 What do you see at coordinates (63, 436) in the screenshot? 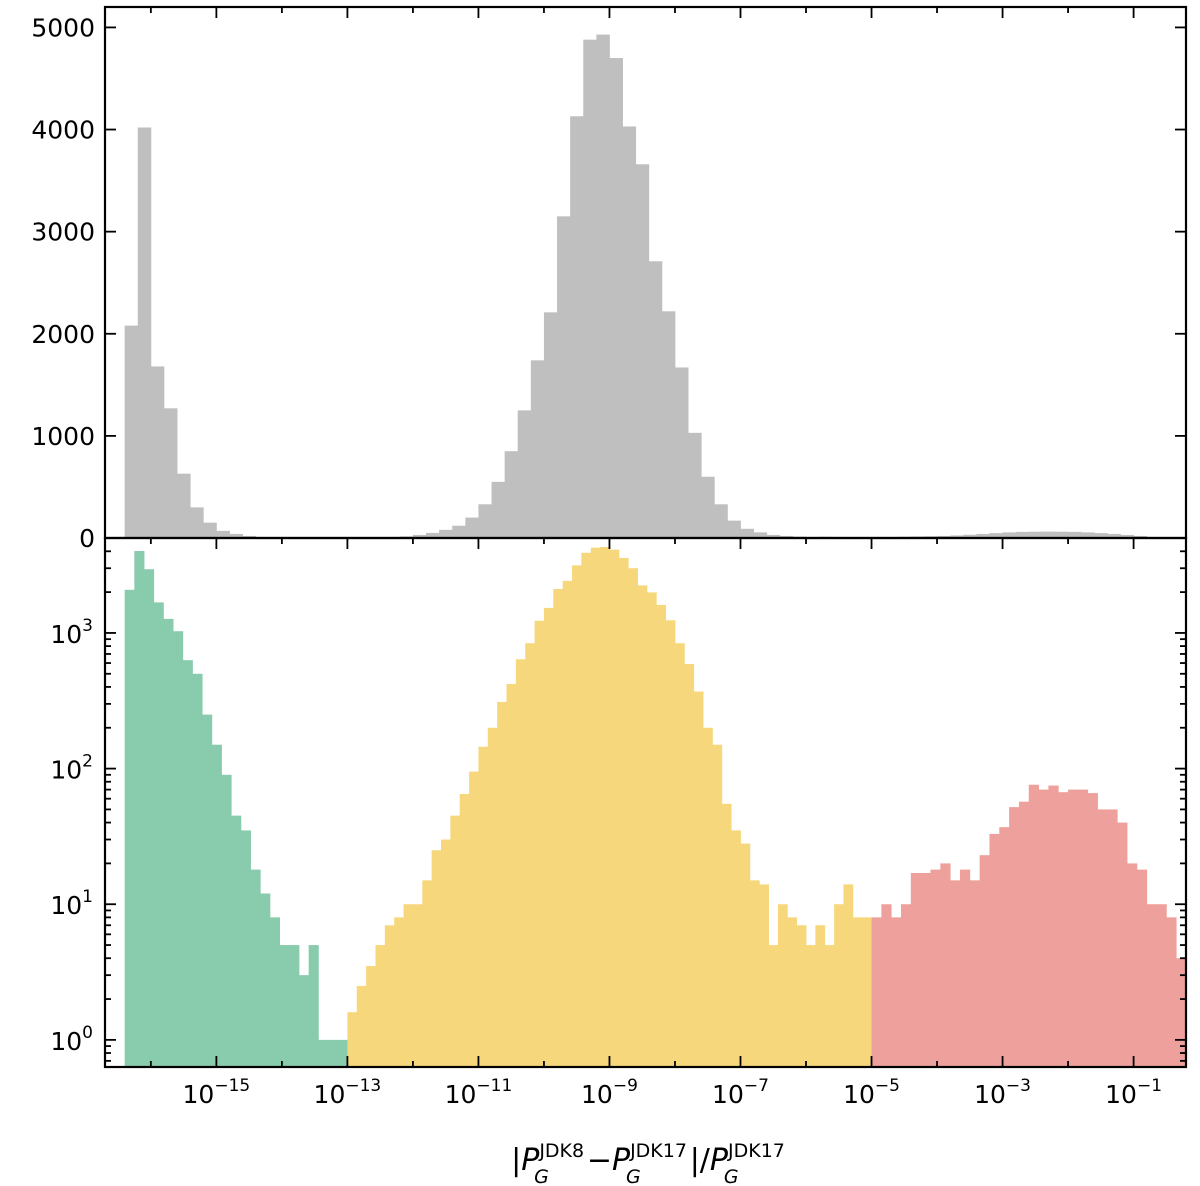
I see `top-ytick-label: 1000` at bounding box center [63, 436].